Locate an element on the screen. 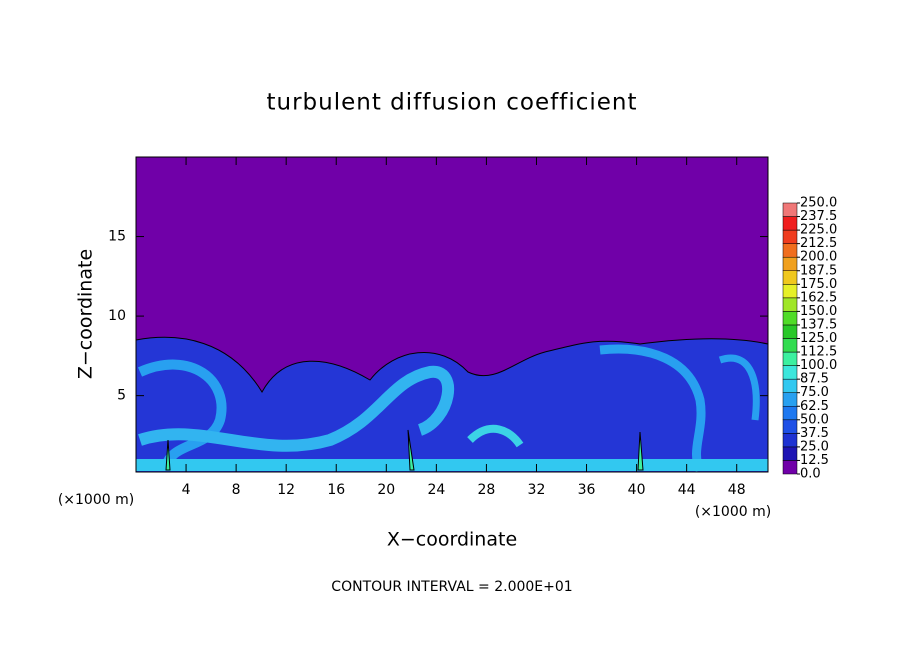  colorbar-label: 112.5 is located at coordinates (818, 352).